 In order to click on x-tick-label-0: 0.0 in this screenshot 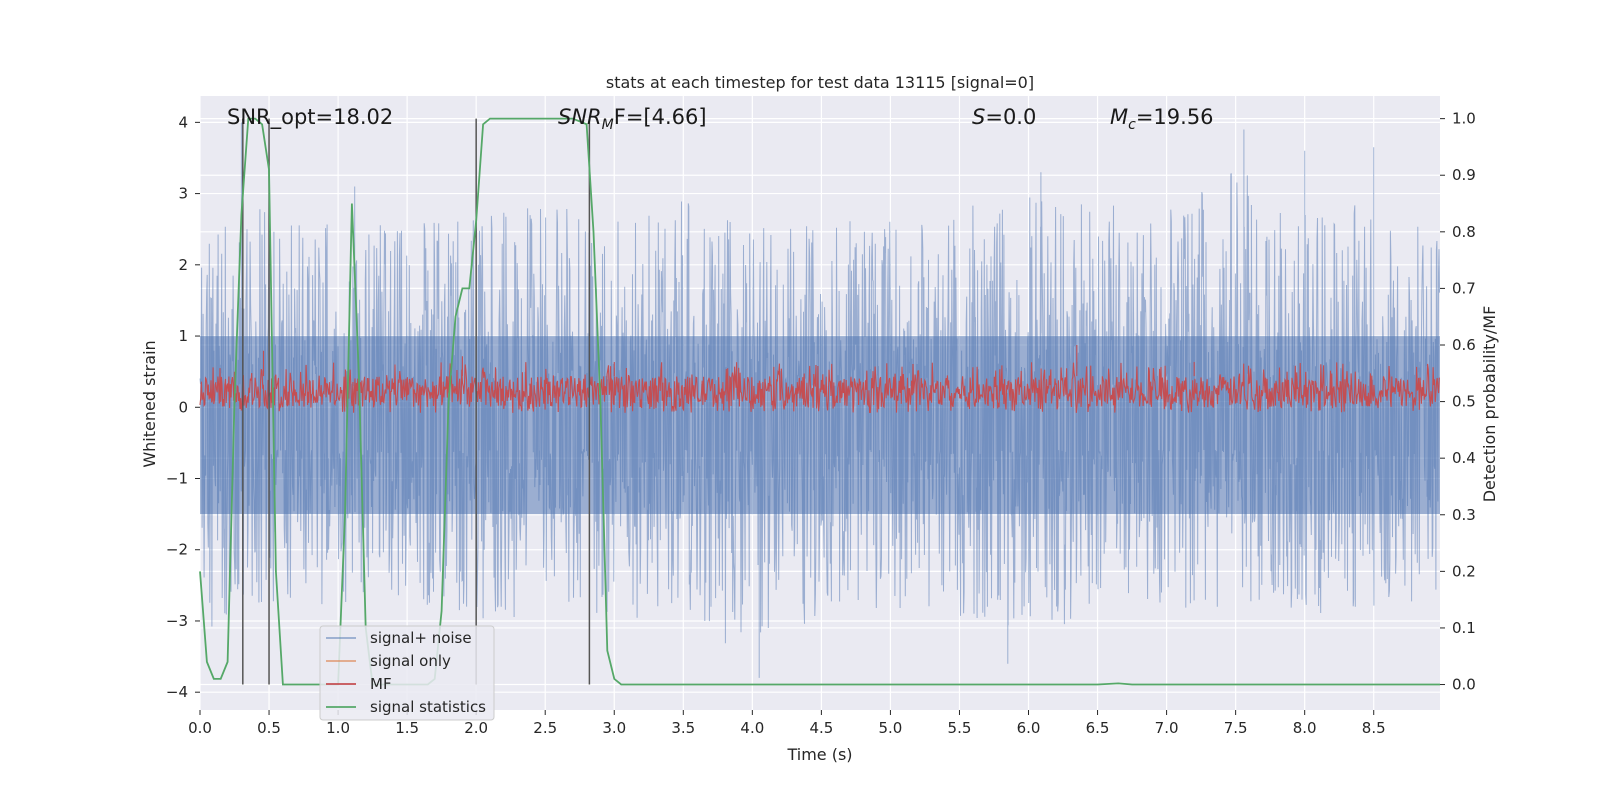, I will do `click(200, 728)`.